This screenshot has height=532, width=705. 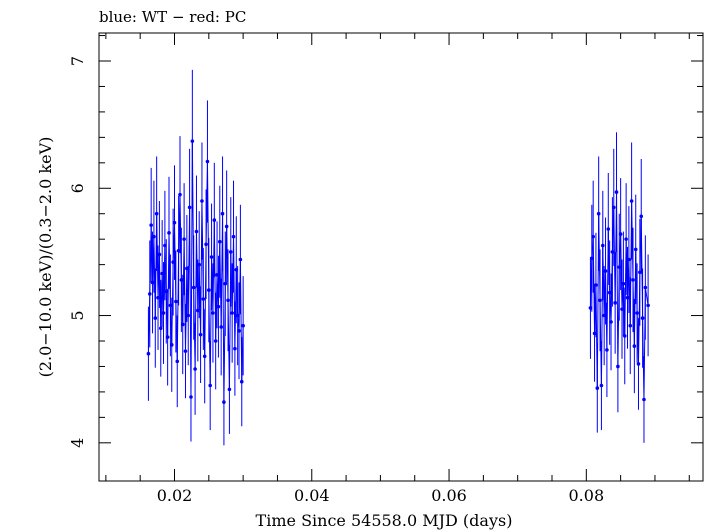 I want to click on x-tick-label: 0.04, so click(x=312, y=495).